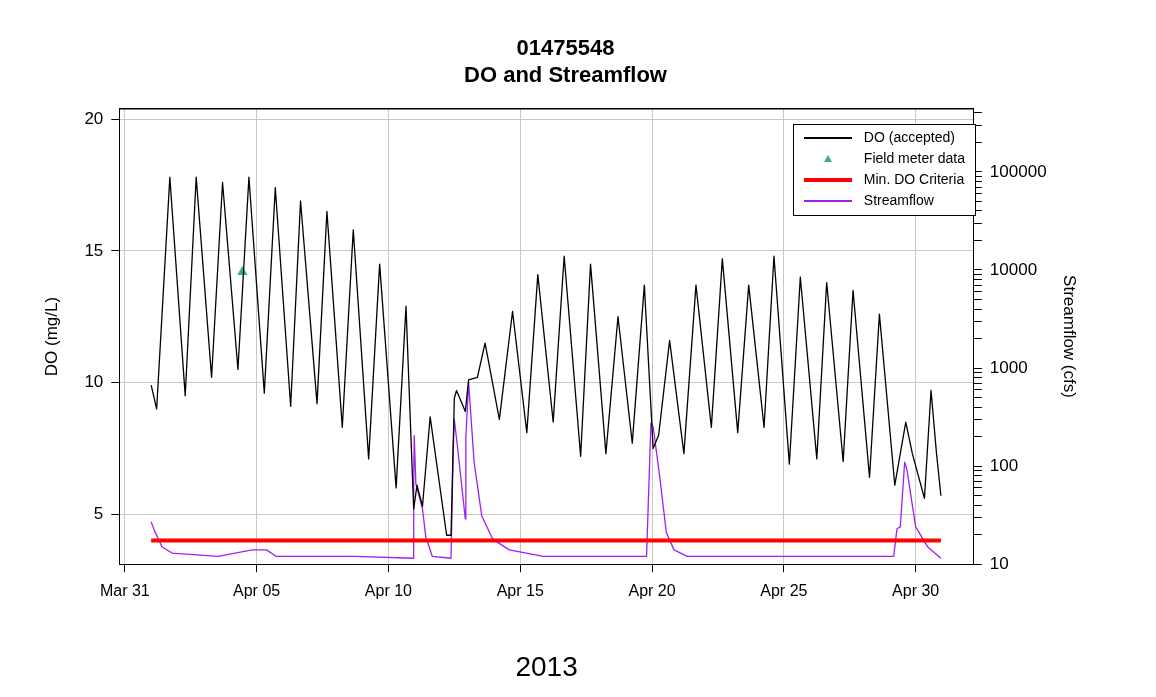 Image resolution: width=1156 pixels, height=697 pixels. I want to click on x-tick-label: Apr 15, so click(520, 591).